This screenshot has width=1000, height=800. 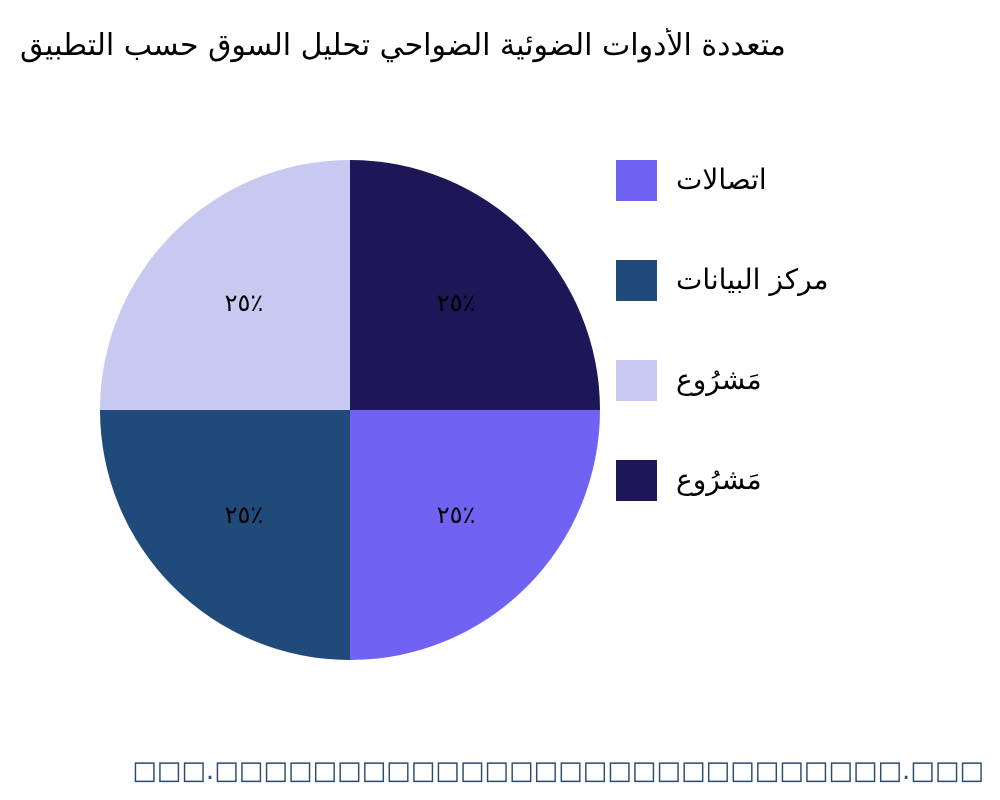 What do you see at coordinates (721, 179) in the screenshot?
I see `legend-label: اتصالات` at bounding box center [721, 179].